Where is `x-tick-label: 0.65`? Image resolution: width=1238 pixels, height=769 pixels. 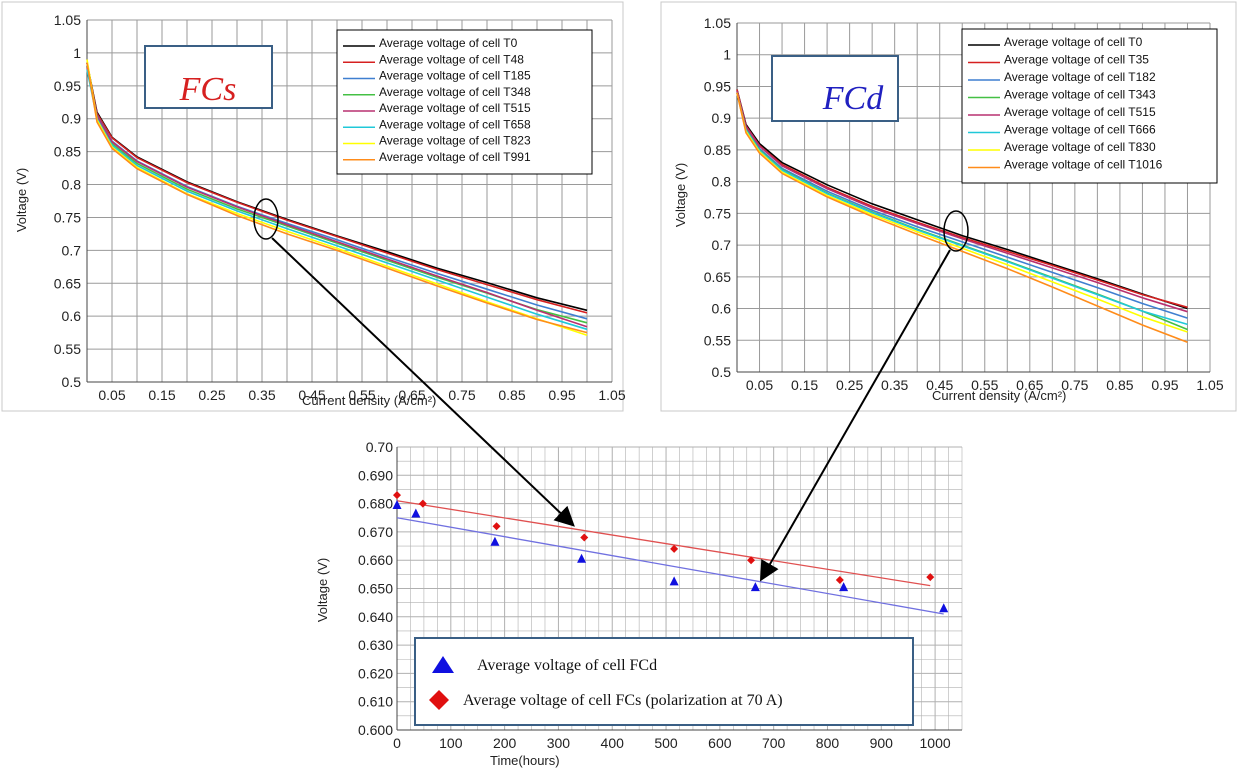 x-tick-label: 0.65 is located at coordinates (1029, 385).